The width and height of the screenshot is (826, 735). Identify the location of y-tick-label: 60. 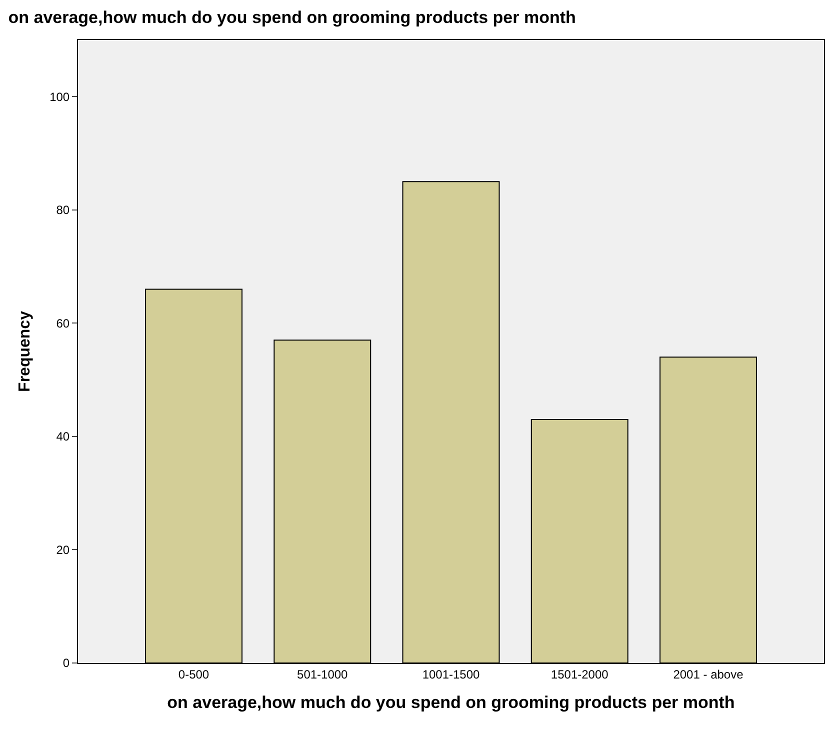
(63, 323).